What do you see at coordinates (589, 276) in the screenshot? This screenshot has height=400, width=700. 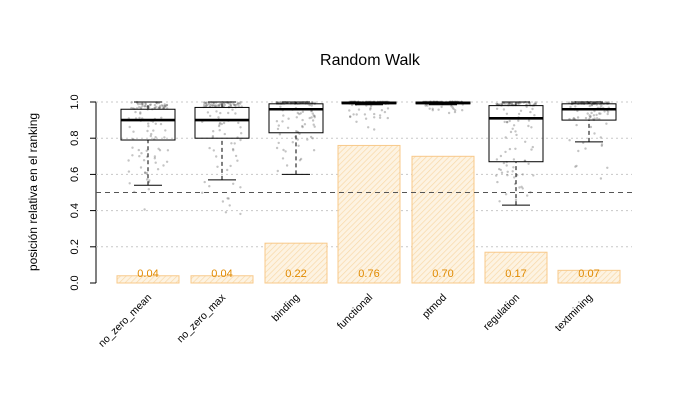 I see `bar` at bounding box center [589, 276].